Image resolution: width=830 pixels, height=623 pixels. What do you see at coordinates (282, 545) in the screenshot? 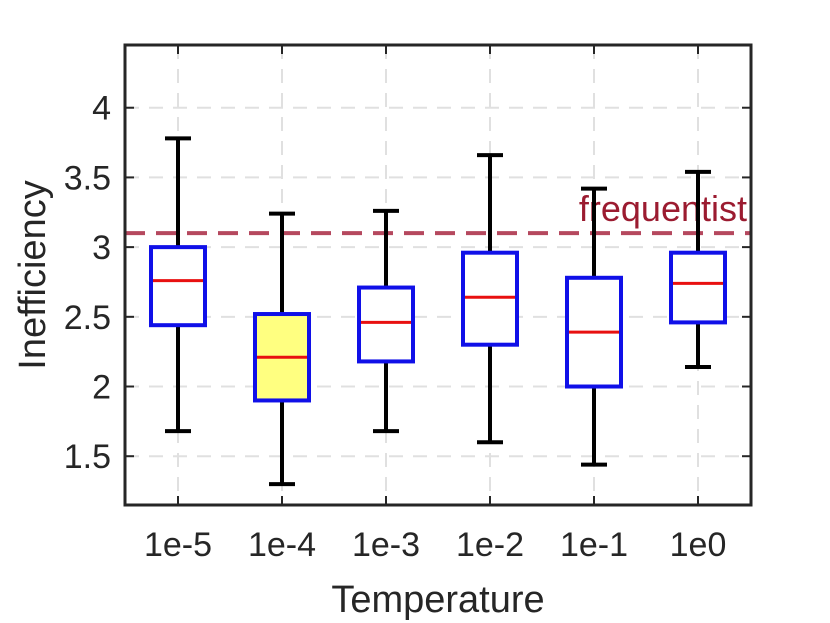
I see `x-tick-label: 1e-4` at bounding box center [282, 545].